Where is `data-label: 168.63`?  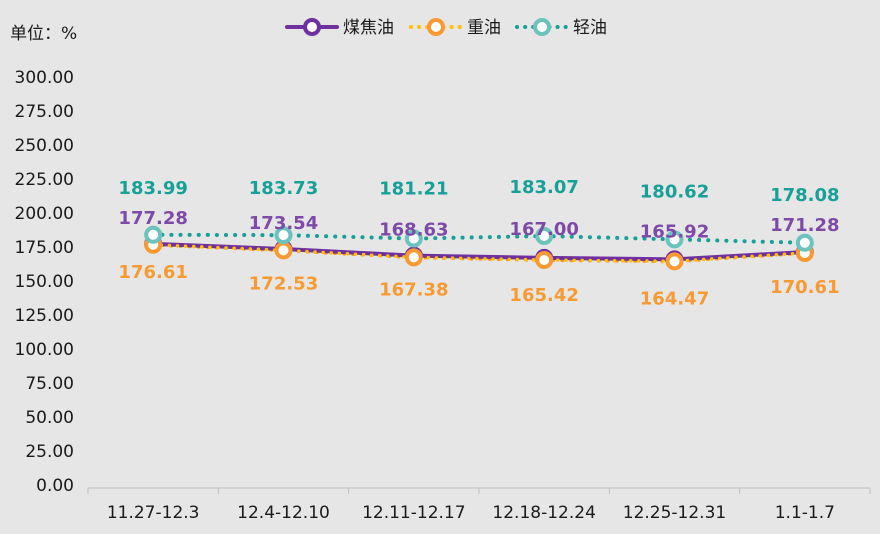
data-label: 168.63 is located at coordinates (413, 230).